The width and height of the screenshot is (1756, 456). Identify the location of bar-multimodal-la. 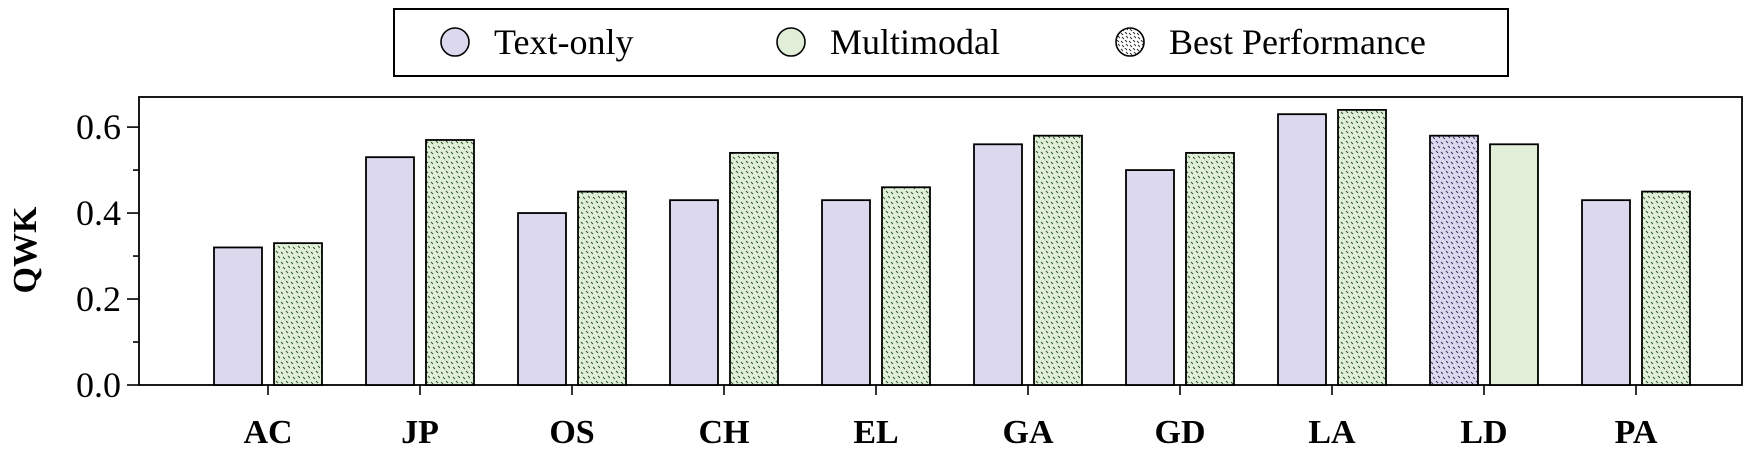
(1362, 247).